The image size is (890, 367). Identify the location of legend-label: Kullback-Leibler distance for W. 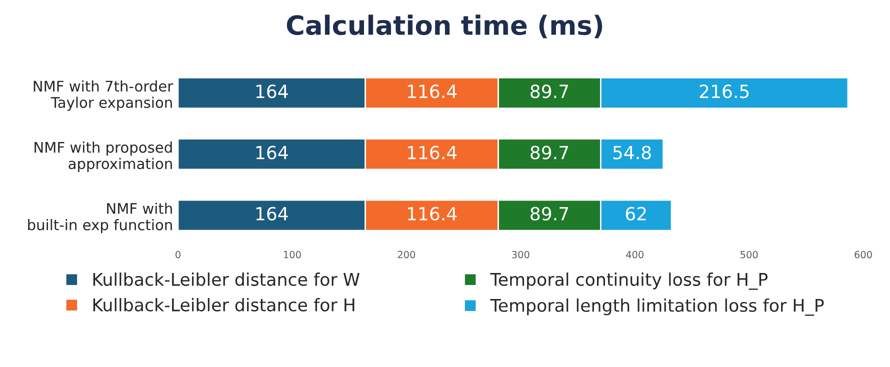
(226, 279).